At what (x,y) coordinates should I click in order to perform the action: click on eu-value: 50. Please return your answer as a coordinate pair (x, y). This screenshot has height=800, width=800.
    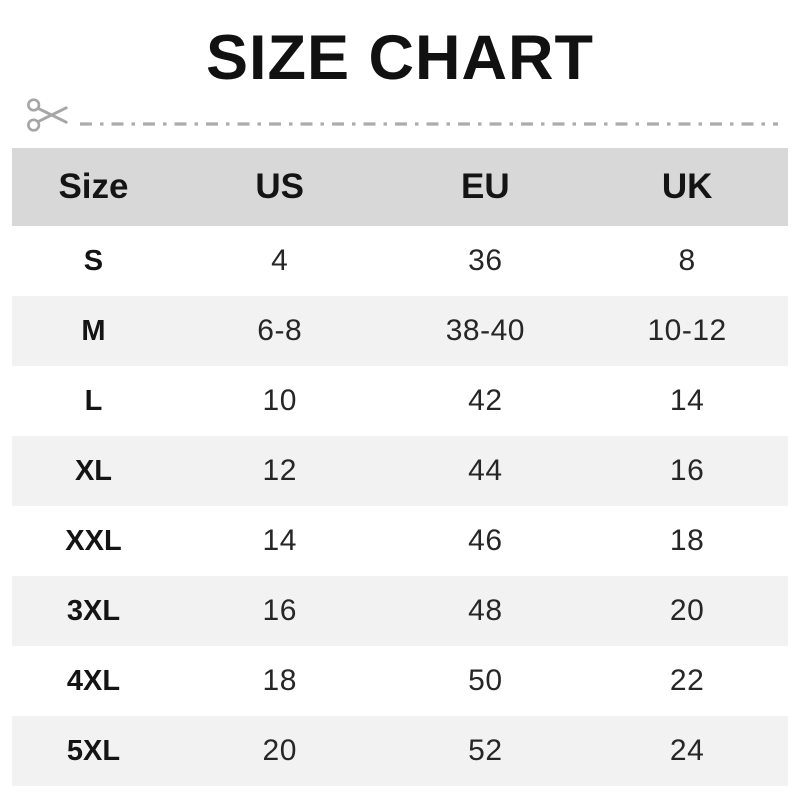
    Looking at the image, I should click on (485, 680).